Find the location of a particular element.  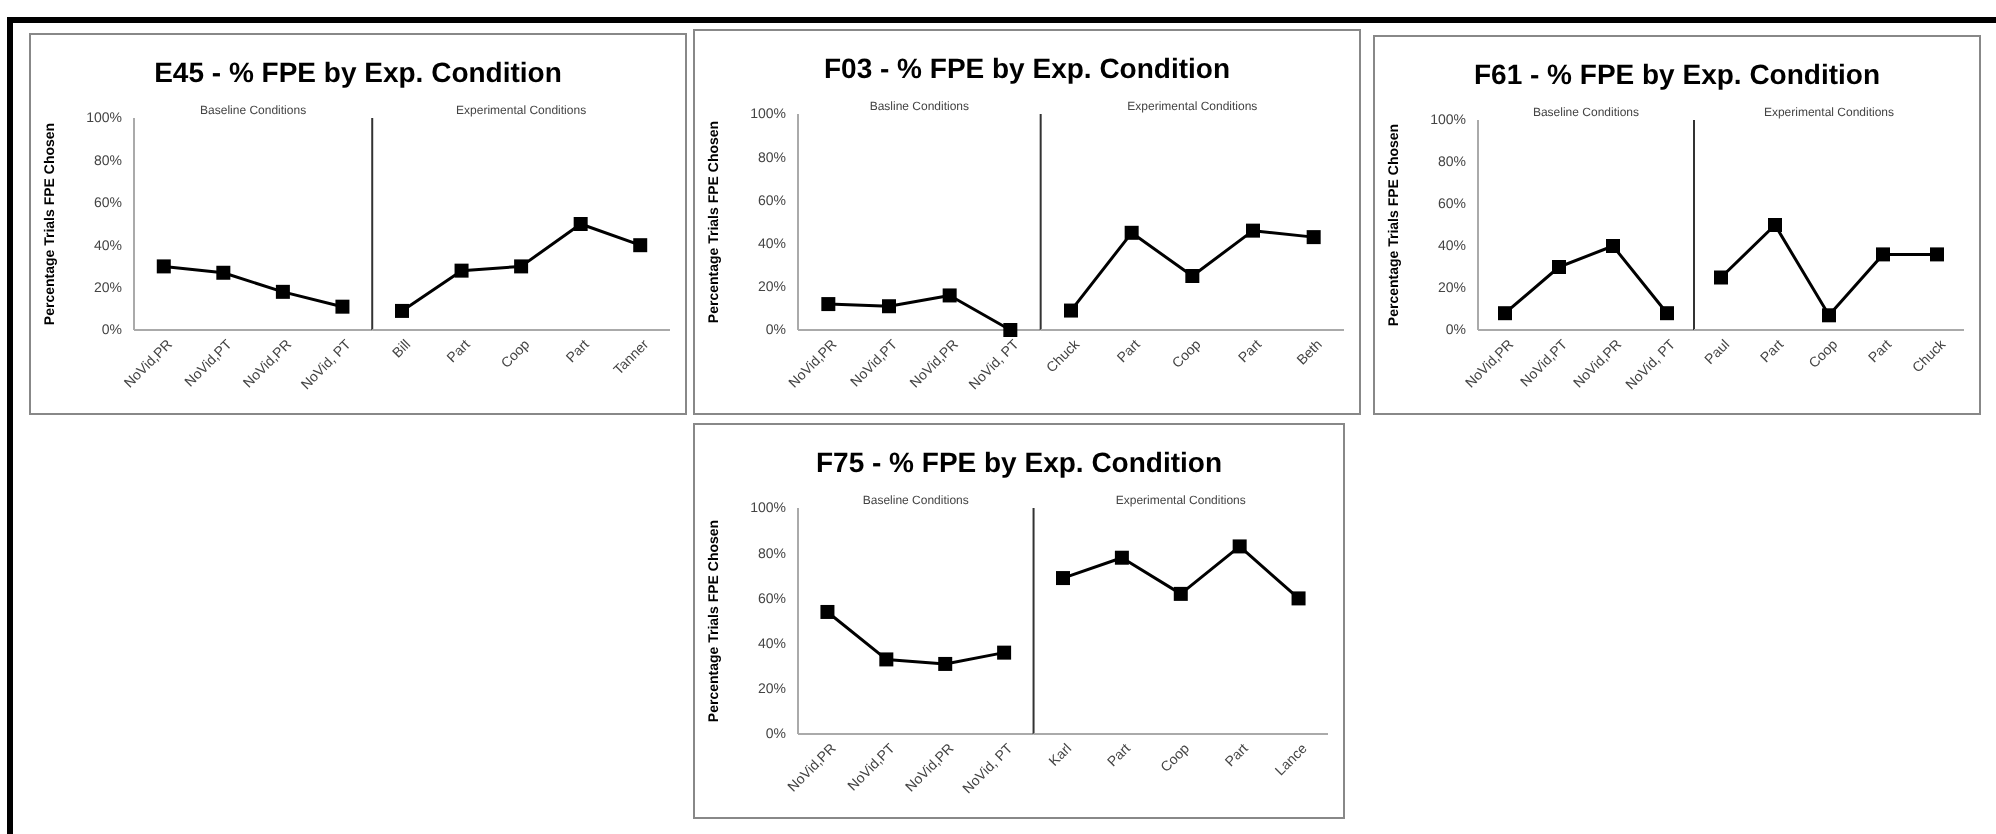

chart-title: E45 - % FPE by Exp. Condition is located at coordinates (358, 72).